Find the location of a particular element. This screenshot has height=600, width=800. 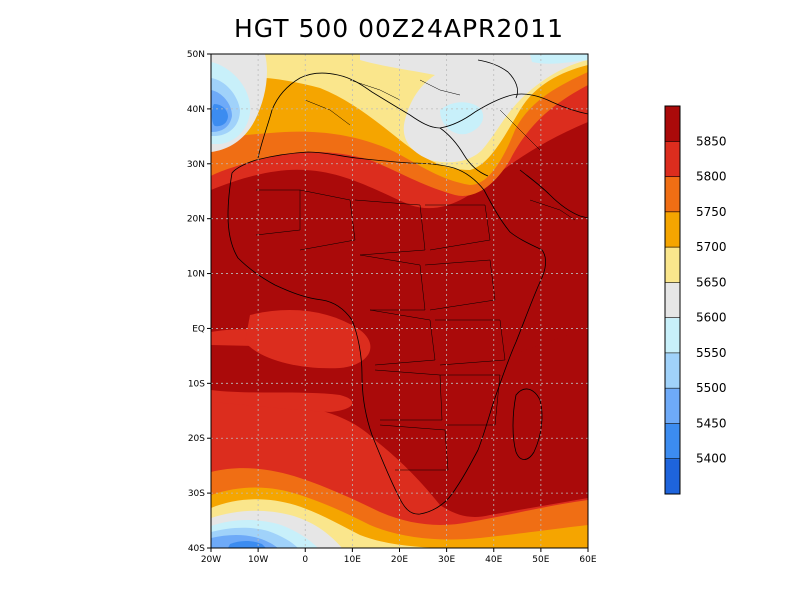

colorbar-frame is located at coordinates (672, 300).